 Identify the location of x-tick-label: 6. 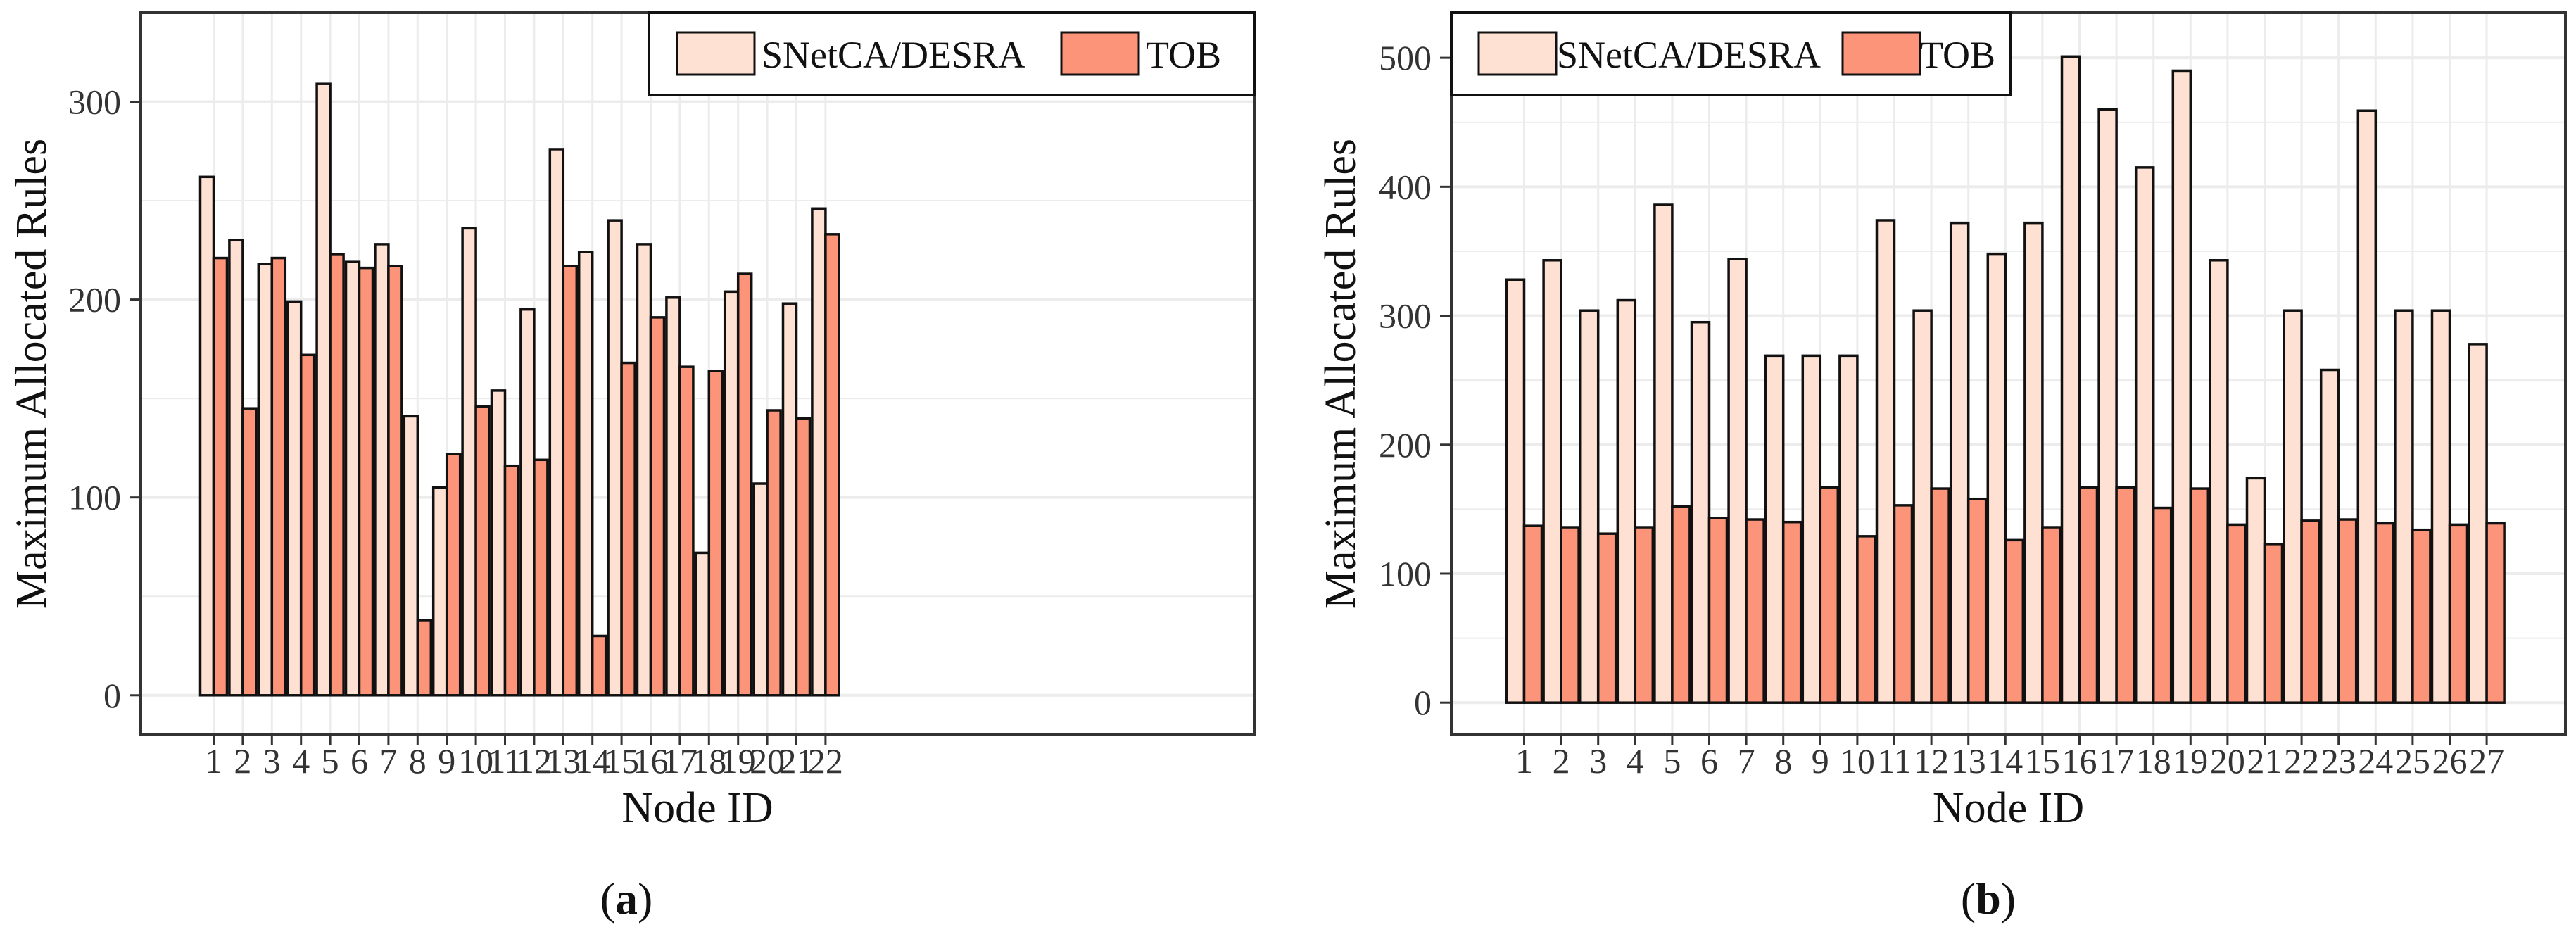
(1709, 761).